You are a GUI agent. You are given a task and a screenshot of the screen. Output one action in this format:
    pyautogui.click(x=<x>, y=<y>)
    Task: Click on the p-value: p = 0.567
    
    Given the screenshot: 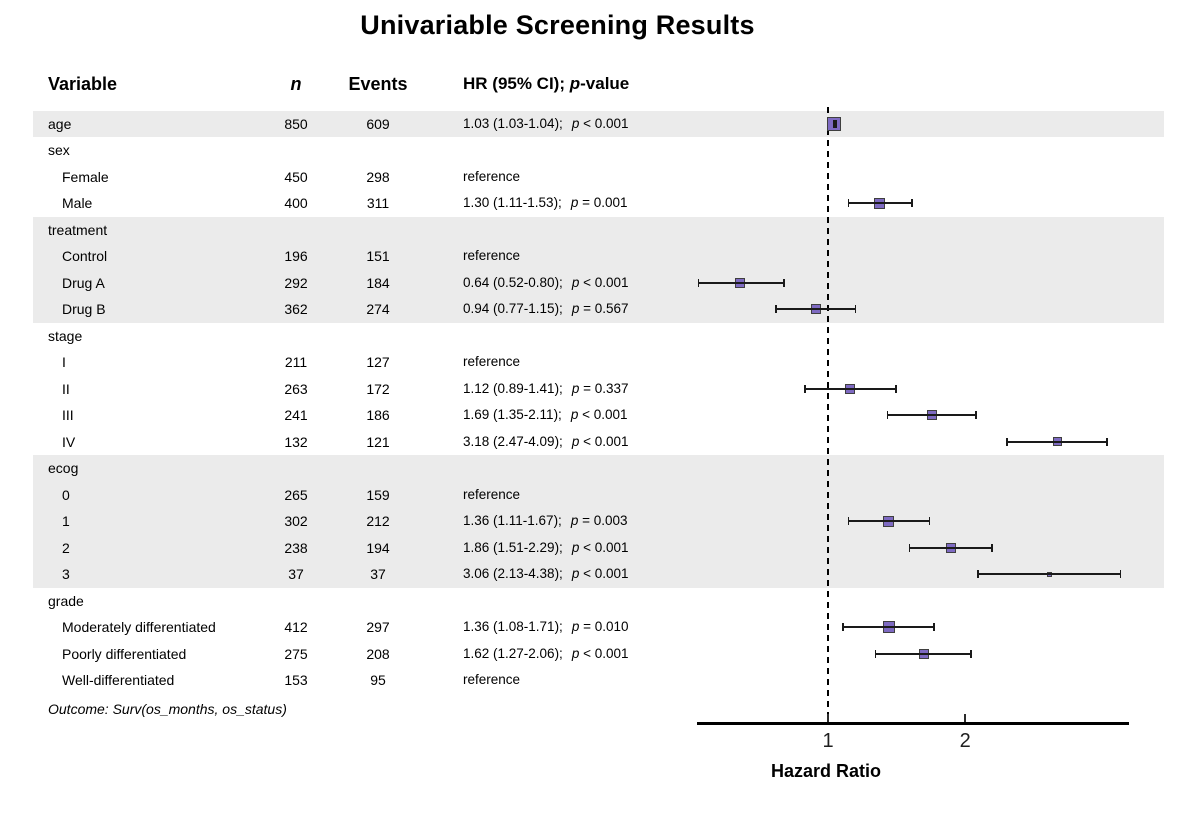 What is the action you would take?
    pyautogui.click(x=600, y=308)
    